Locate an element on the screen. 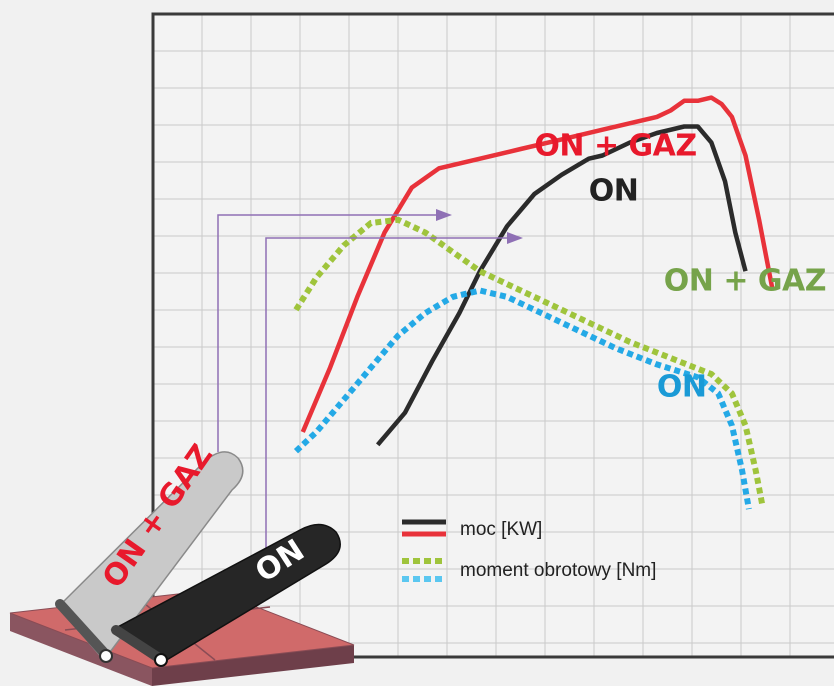 This screenshot has height=686, width=834. arrow-on is located at coordinates (387, 394).